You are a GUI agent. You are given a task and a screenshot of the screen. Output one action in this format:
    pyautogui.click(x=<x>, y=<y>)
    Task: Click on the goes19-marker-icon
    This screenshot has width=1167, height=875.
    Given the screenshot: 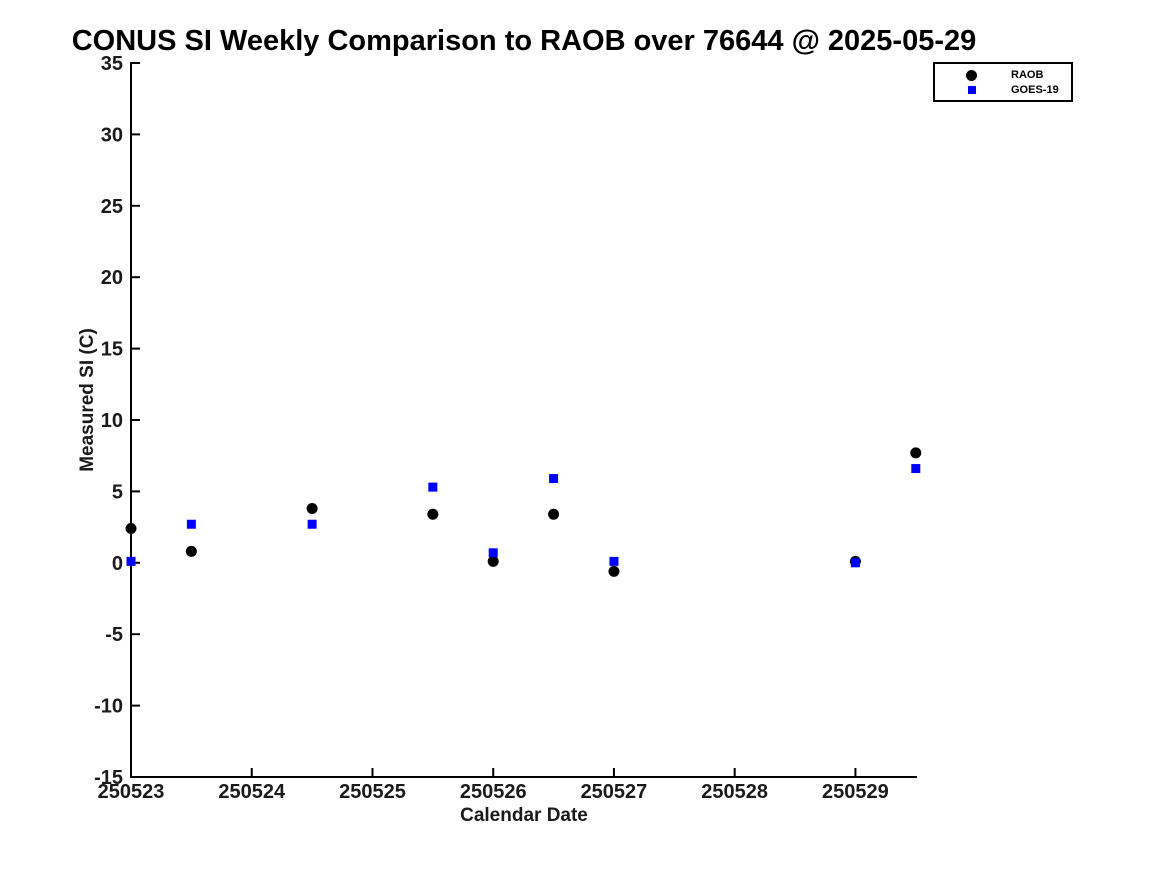 What is the action you would take?
    pyautogui.click(x=972, y=90)
    